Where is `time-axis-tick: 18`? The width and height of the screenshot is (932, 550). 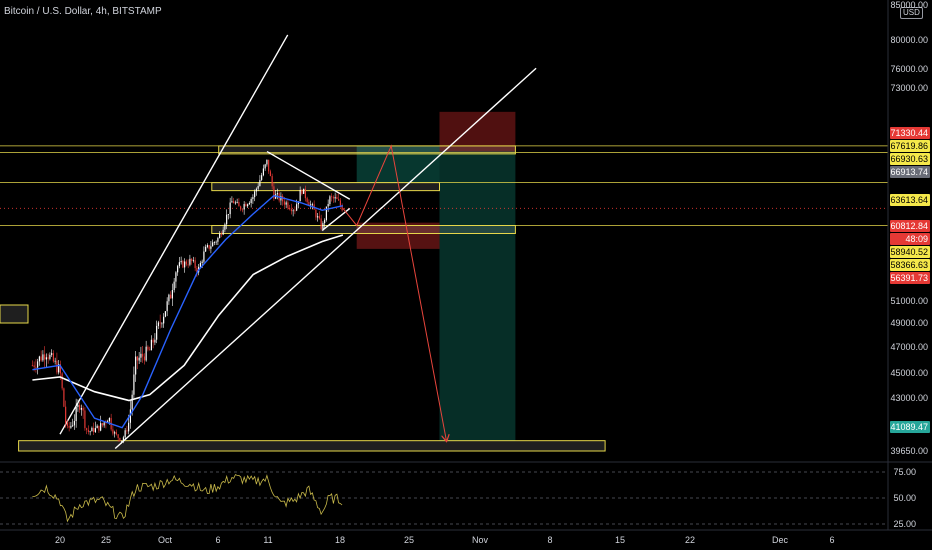 time-axis-tick: 18 is located at coordinates (340, 540).